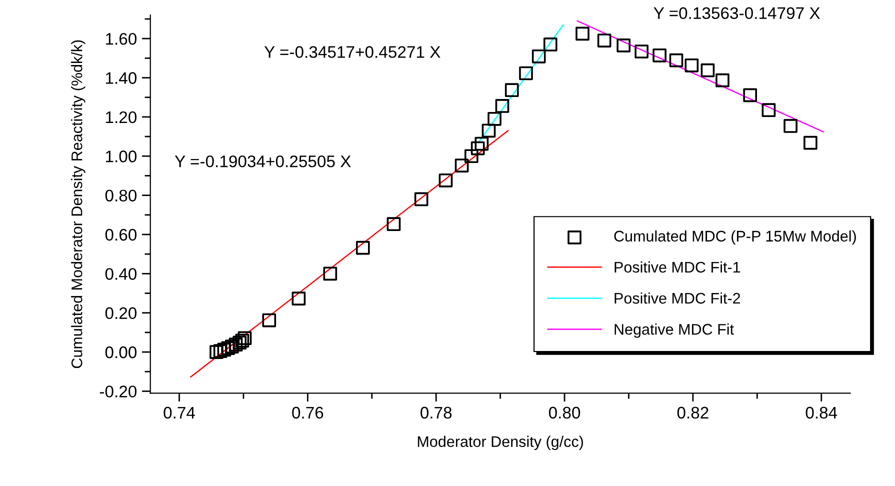  I want to click on y-tick-label: 1.20, so click(121, 117).